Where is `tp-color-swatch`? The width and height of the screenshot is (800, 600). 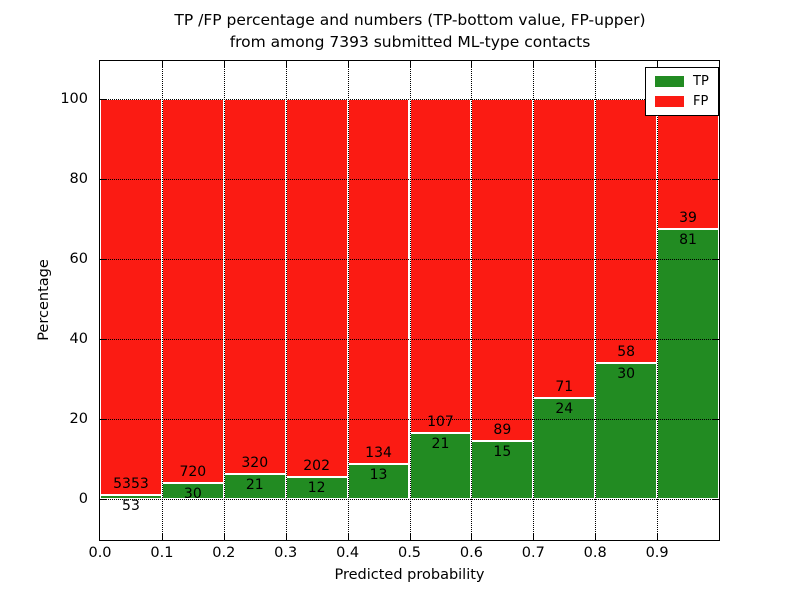
tp-color-swatch is located at coordinates (669, 81).